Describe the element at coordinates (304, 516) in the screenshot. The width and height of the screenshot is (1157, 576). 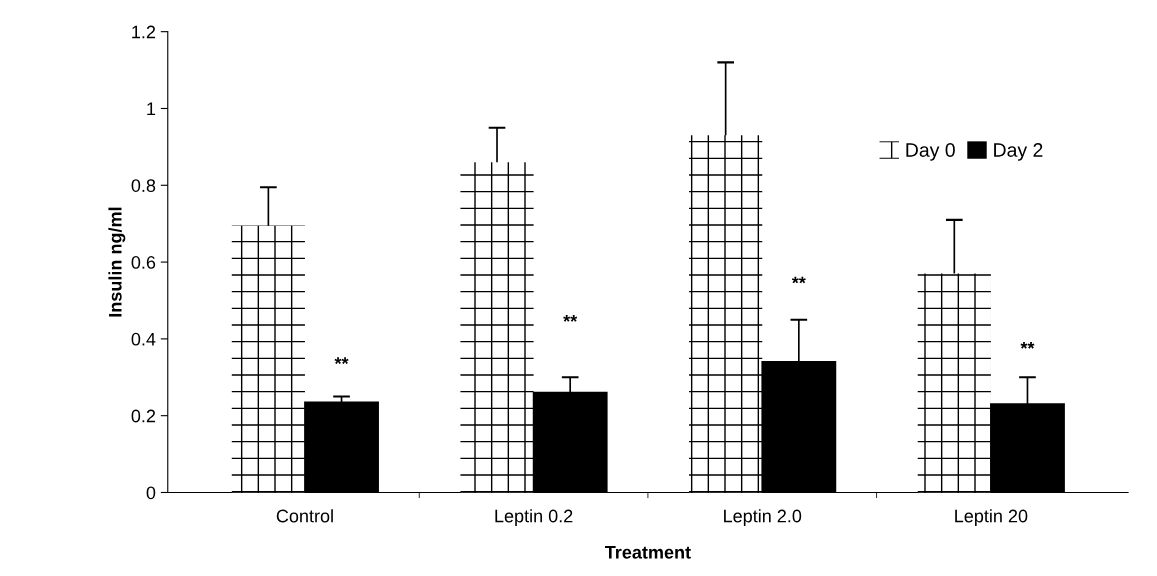
I see `x-tick-label: Control` at that location.